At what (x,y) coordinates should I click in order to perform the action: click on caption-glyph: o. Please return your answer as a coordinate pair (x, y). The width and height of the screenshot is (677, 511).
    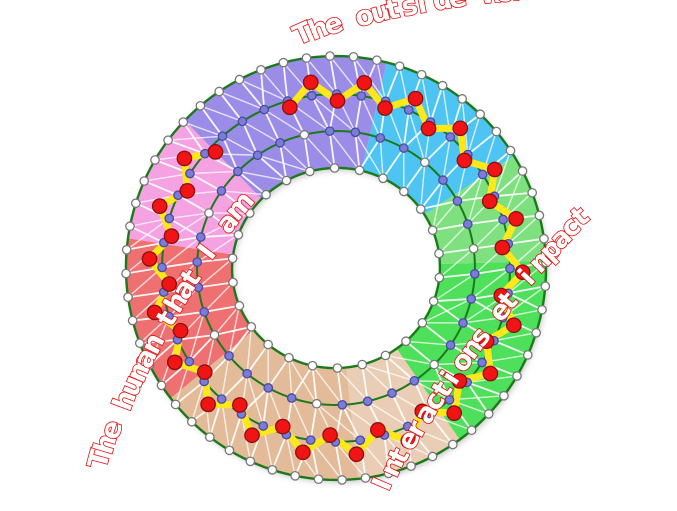
    Looking at the image, I should click on (505, 4).